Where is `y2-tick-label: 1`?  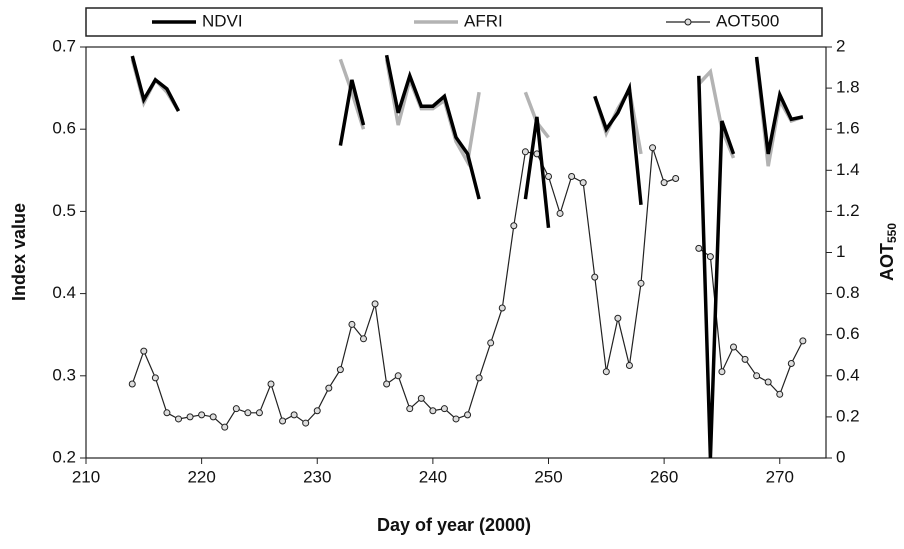 y2-tick-label: 1 is located at coordinates (840, 251).